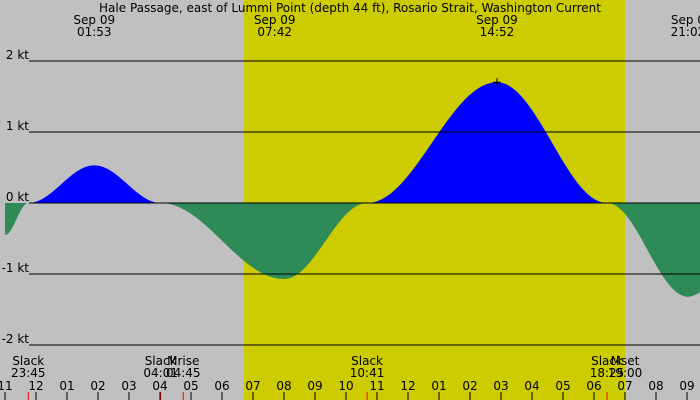  Describe the element at coordinates (496, 82) in the screenshot. I see `max-current-marker` at that location.